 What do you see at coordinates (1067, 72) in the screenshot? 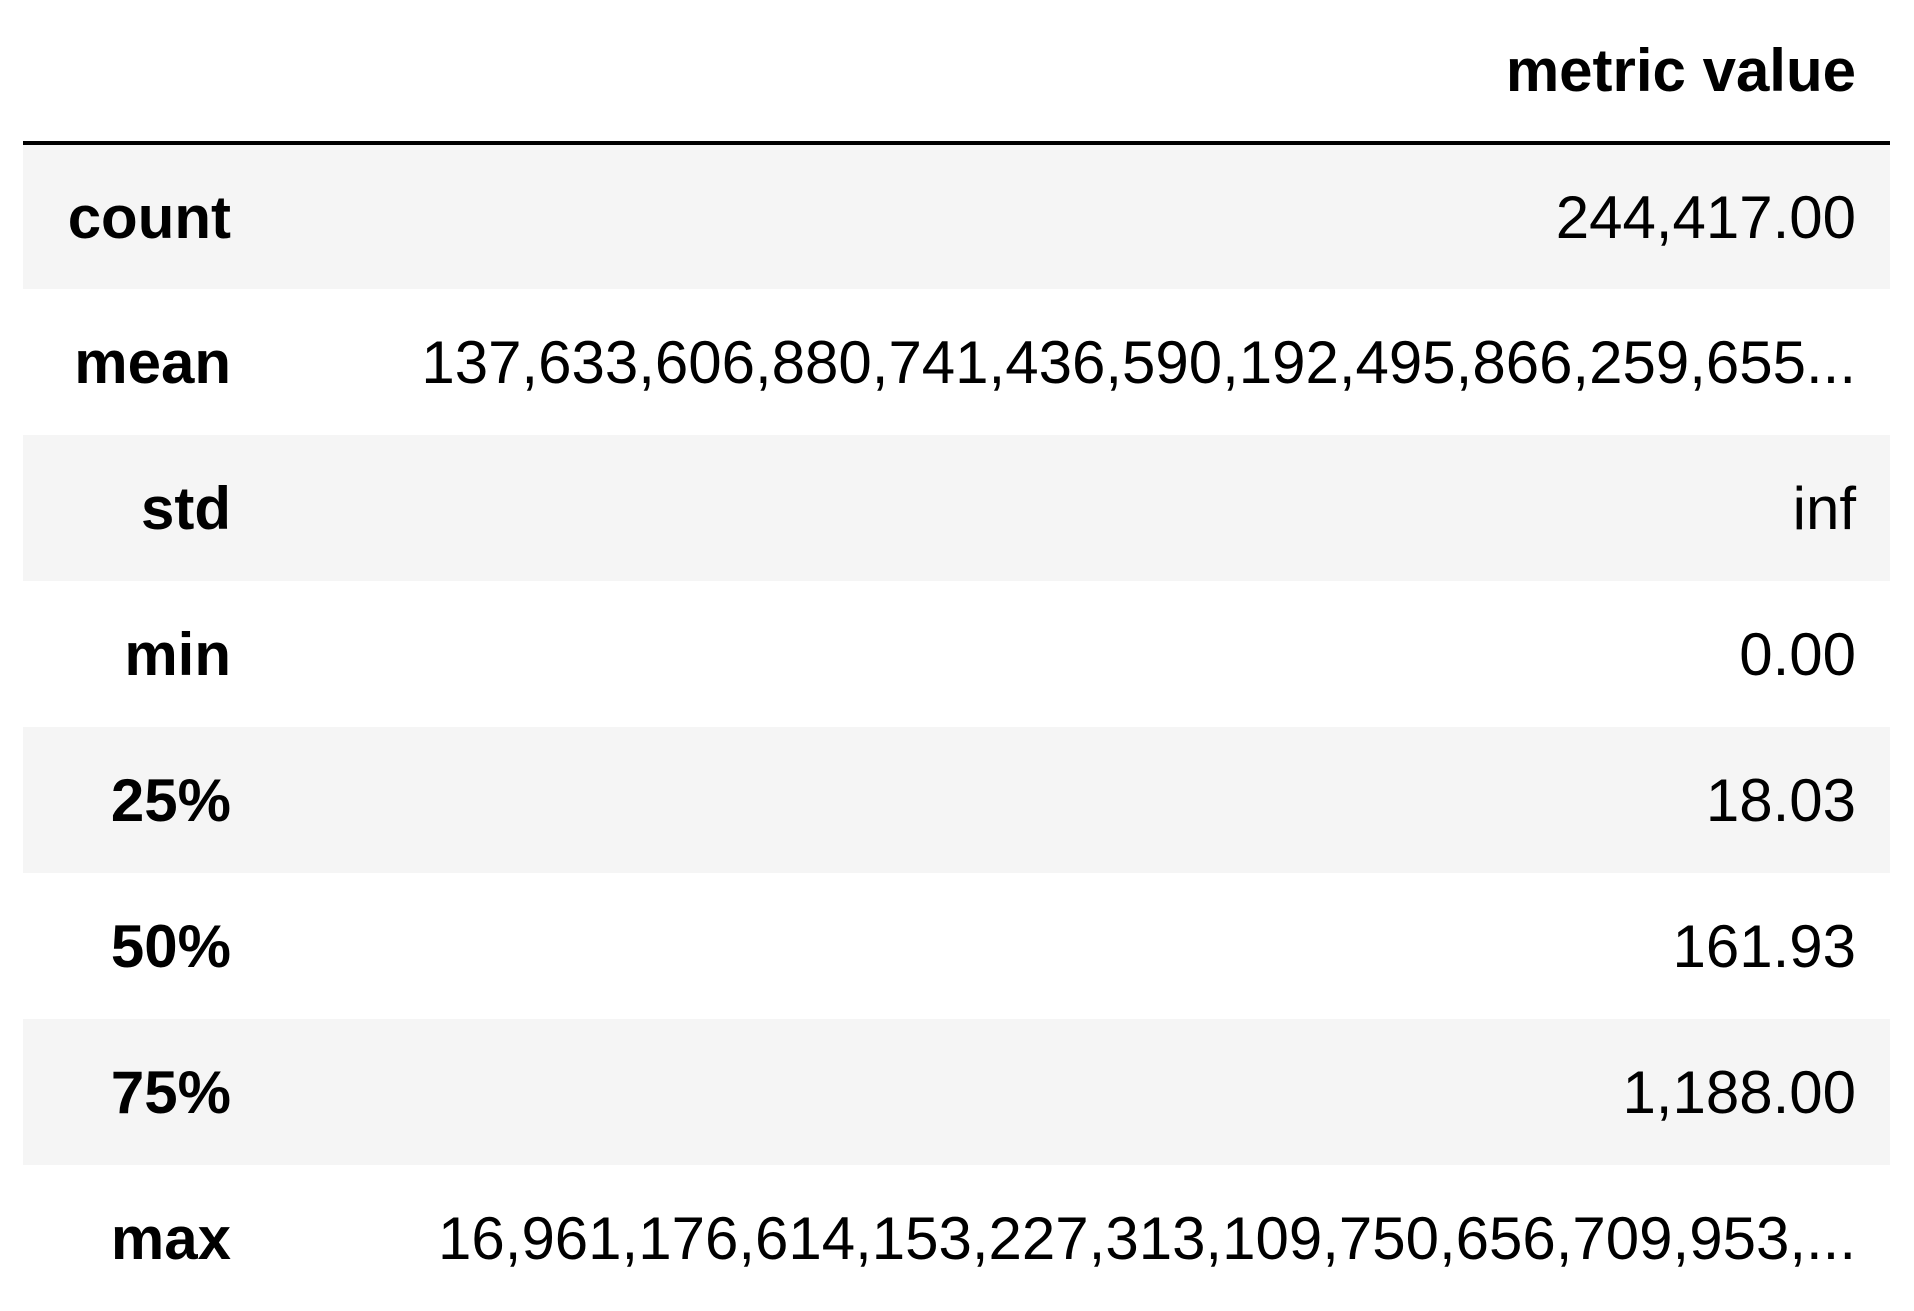
I see `metric-value-column-header: metric value` at bounding box center [1067, 72].